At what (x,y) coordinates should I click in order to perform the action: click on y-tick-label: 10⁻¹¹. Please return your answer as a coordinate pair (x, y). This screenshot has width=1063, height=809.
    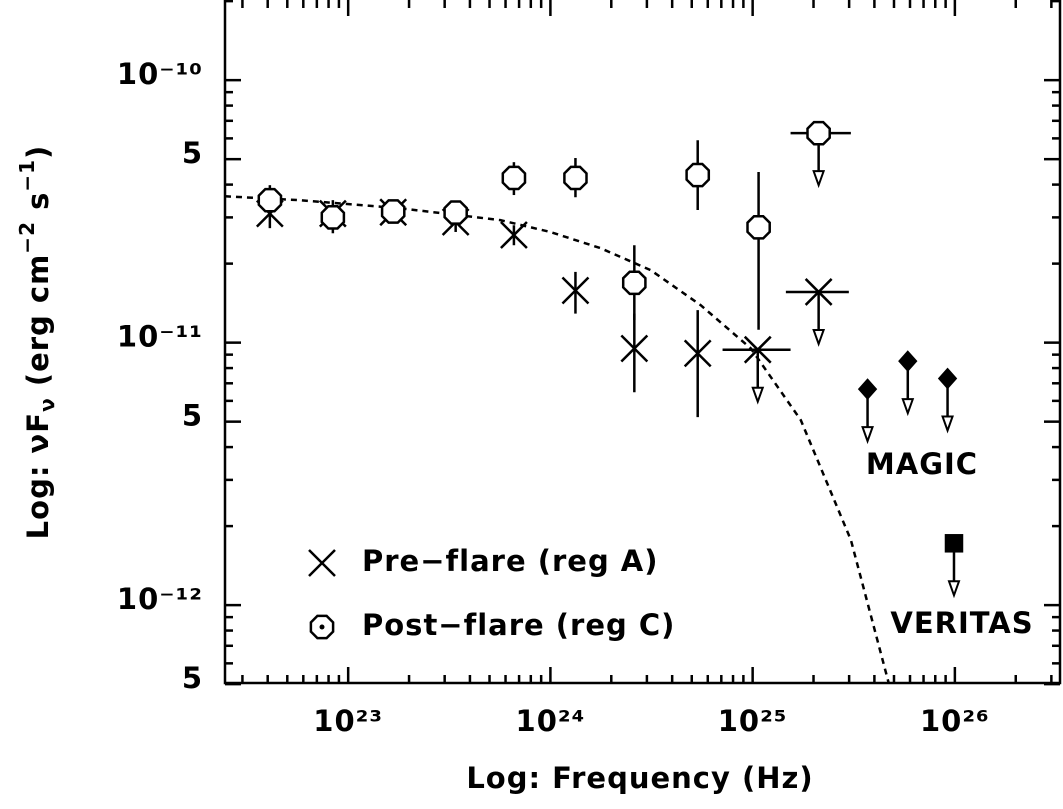
    Looking at the image, I should click on (160, 337).